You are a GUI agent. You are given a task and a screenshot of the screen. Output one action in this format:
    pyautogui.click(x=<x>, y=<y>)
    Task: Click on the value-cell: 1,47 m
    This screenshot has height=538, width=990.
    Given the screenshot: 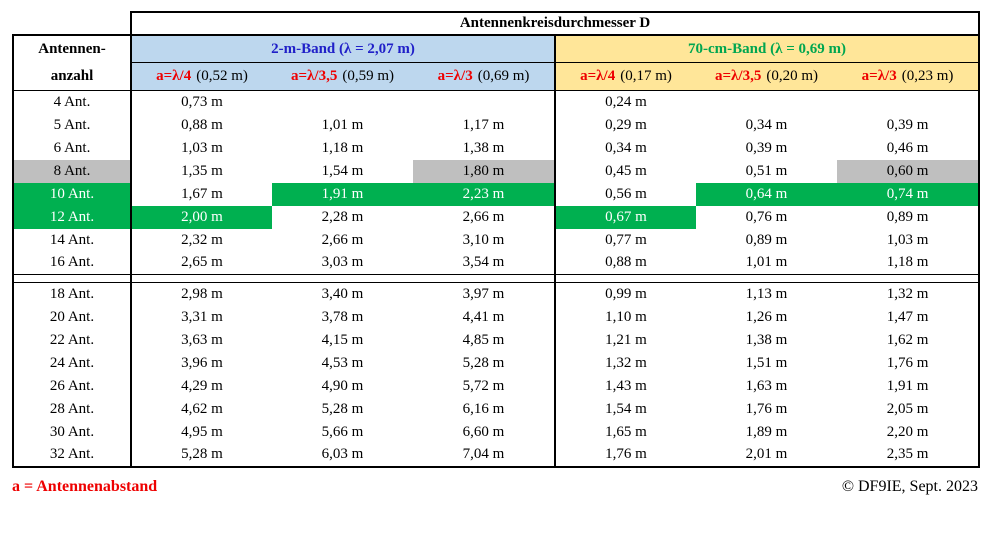 What is the action you would take?
    pyautogui.click(x=909, y=317)
    